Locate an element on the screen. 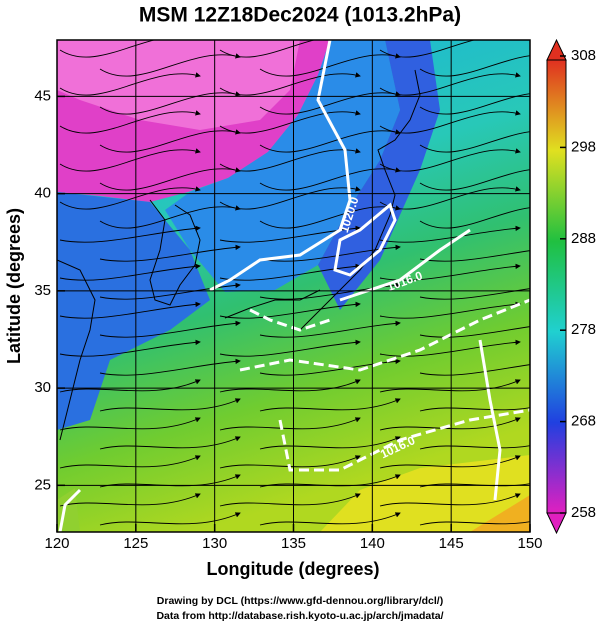  x-tick-label: 135 is located at coordinates (293, 543).